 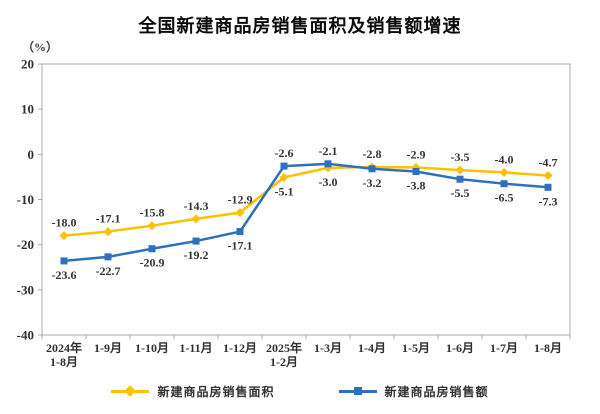 I want to click on data-label: -5.1, so click(x=284, y=191).